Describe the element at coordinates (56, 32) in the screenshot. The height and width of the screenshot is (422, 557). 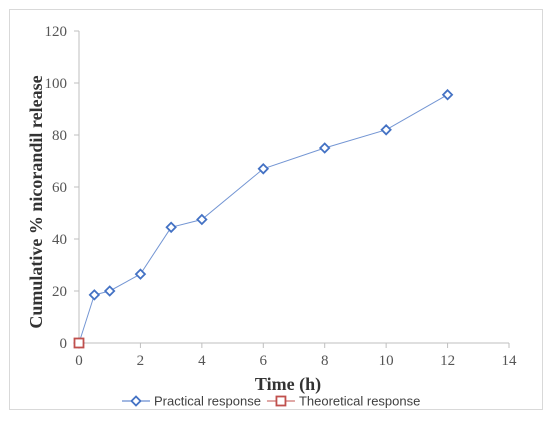
I see `y-tick-label: 120` at that location.